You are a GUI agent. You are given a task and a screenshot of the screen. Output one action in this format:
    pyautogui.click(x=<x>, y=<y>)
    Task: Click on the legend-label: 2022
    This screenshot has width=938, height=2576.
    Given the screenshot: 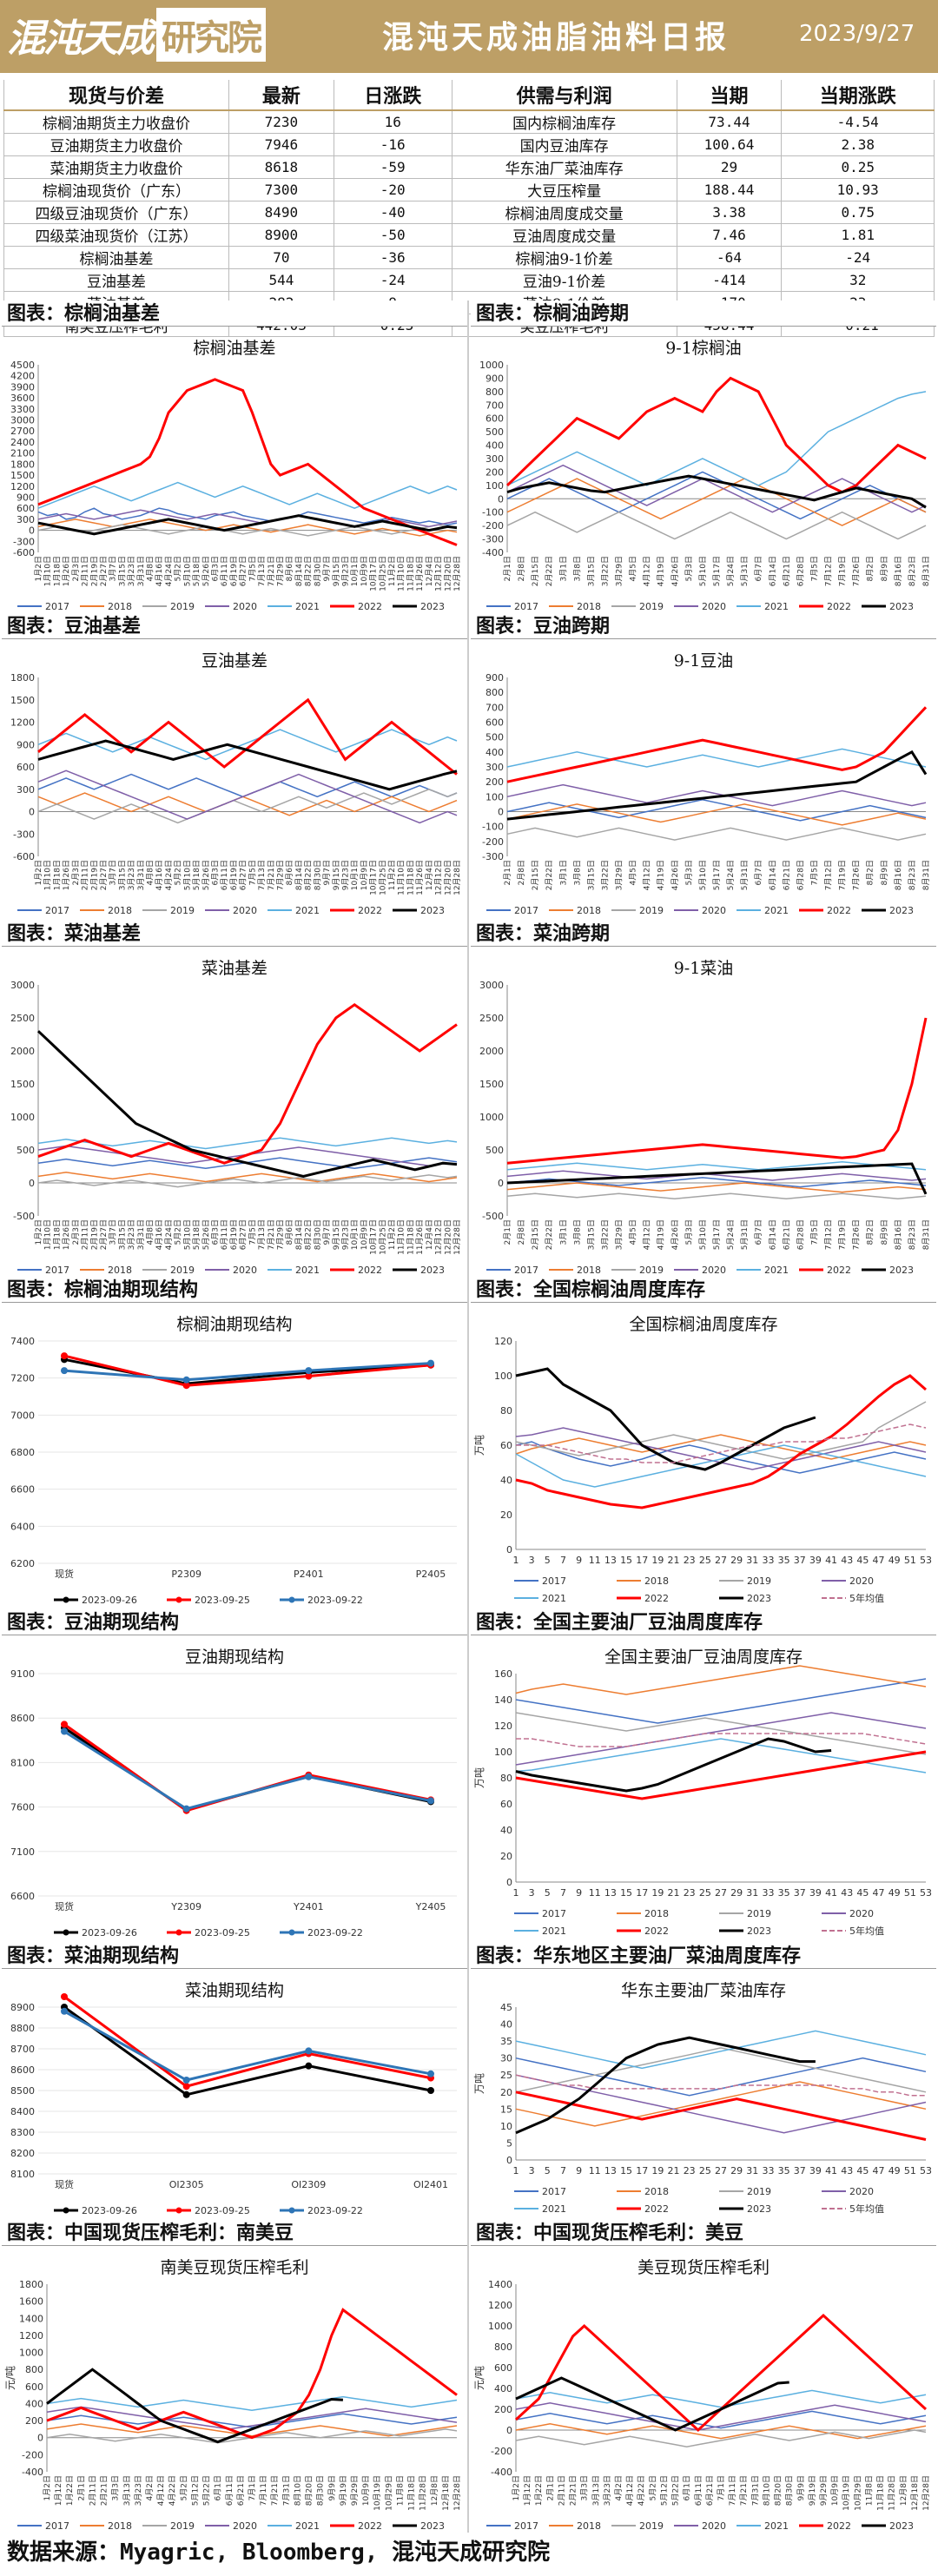 What is the action you would take?
    pyautogui.click(x=839, y=2526)
    